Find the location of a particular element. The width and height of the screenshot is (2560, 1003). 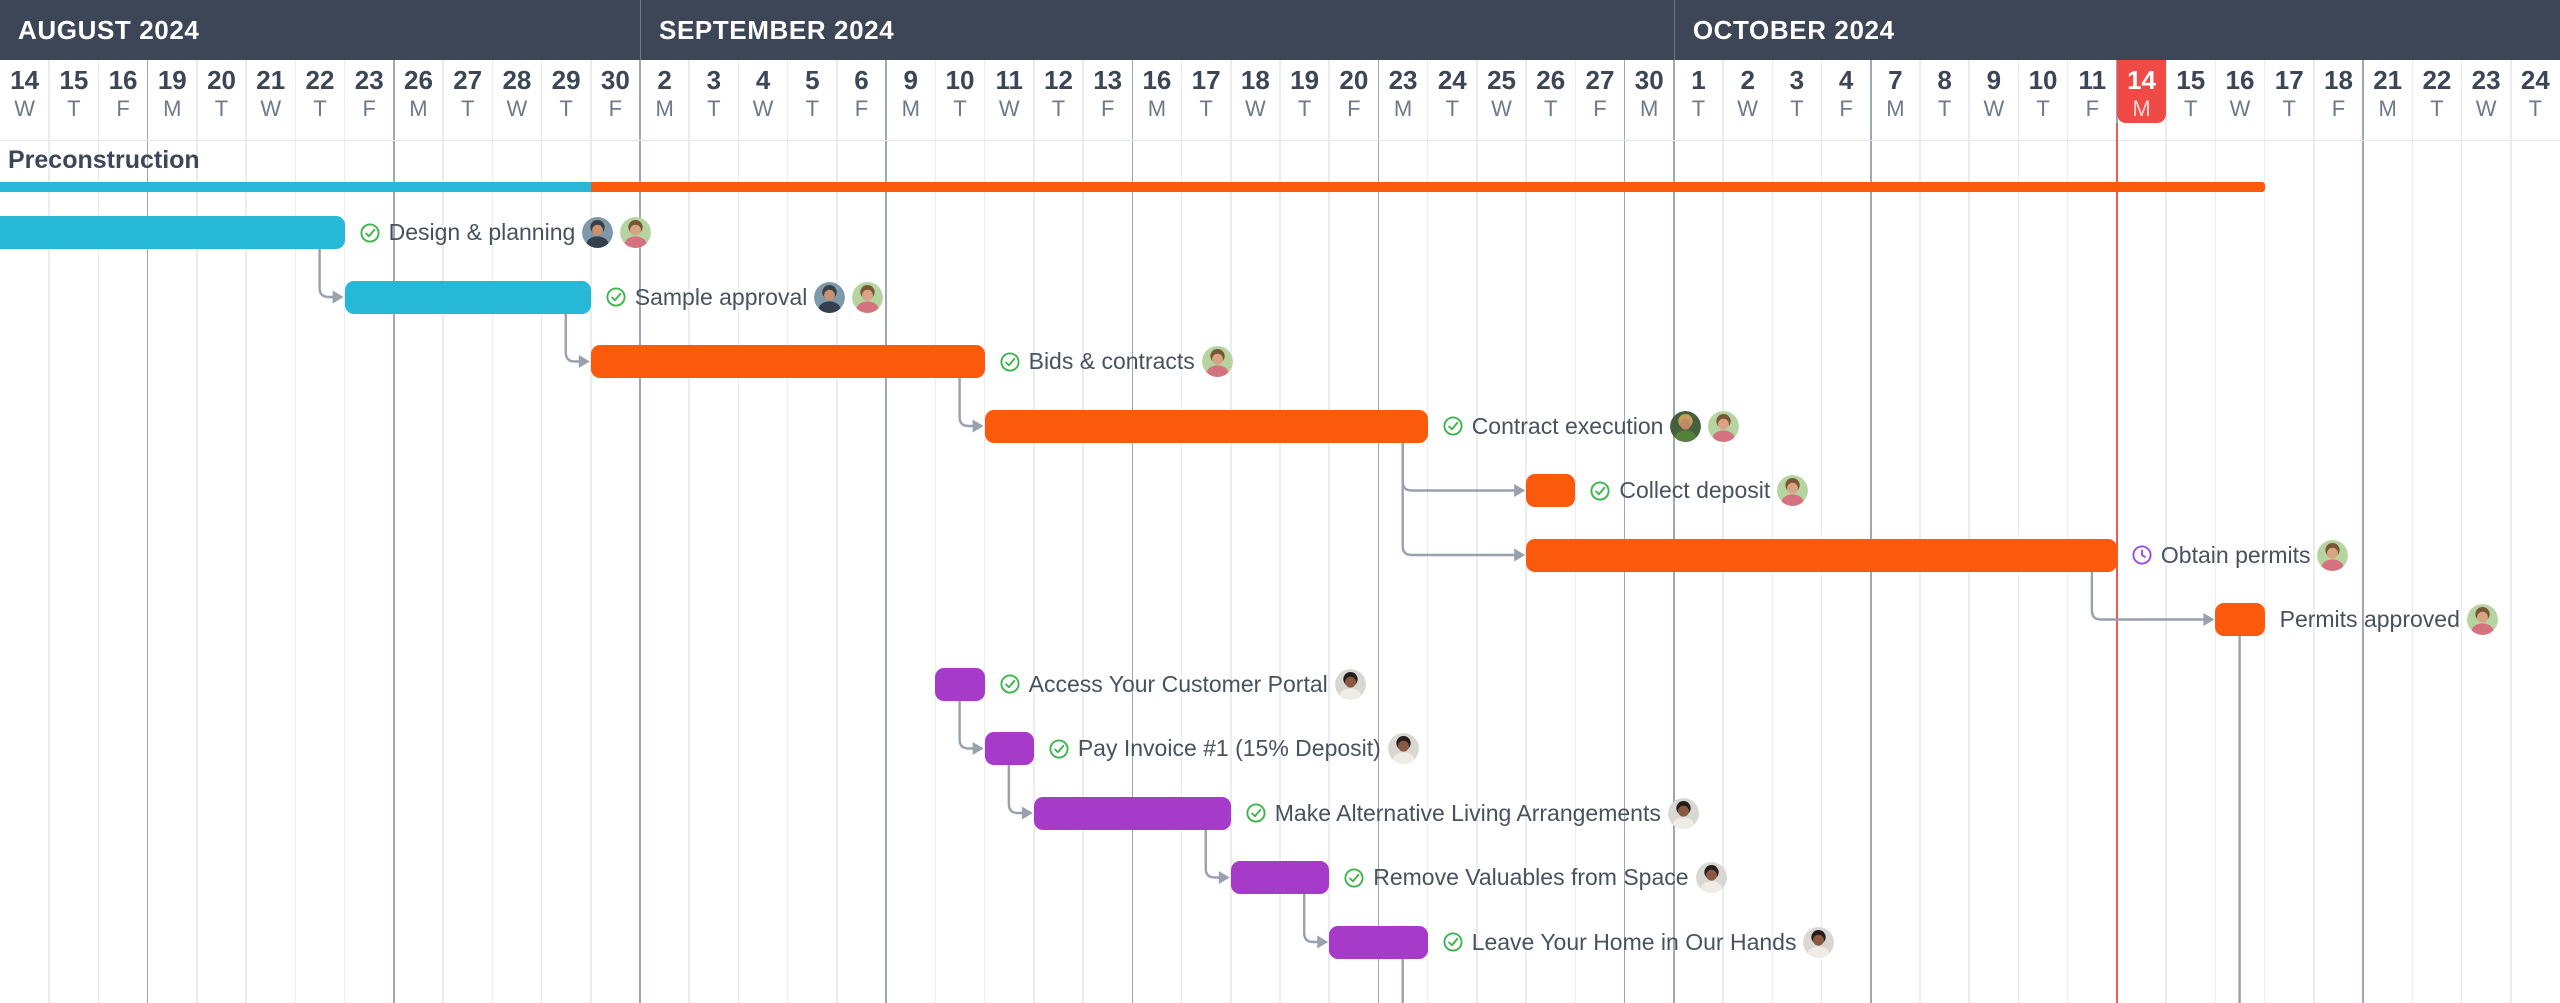

day-header: 16 F is located at coordinates (122, 95).